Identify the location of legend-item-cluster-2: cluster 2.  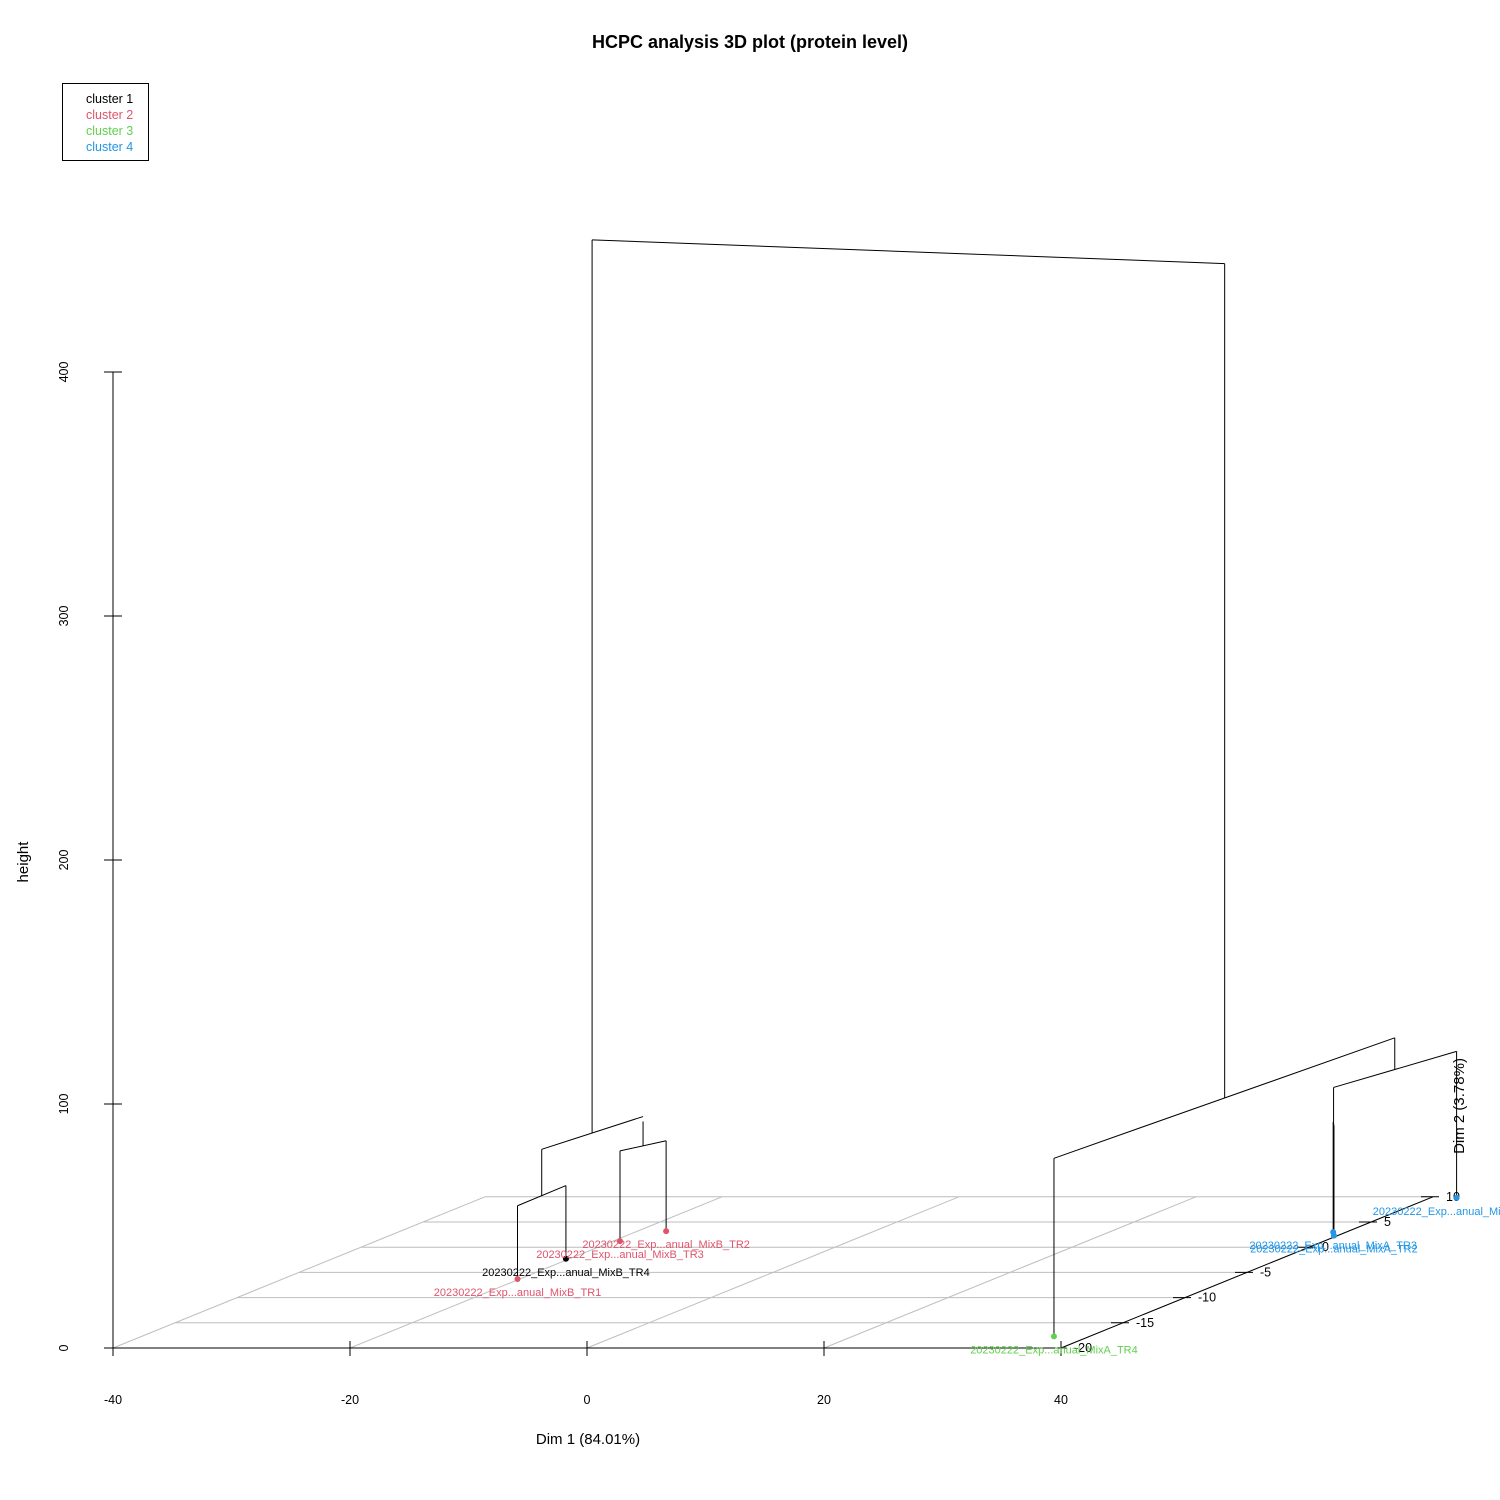
(110, 115).